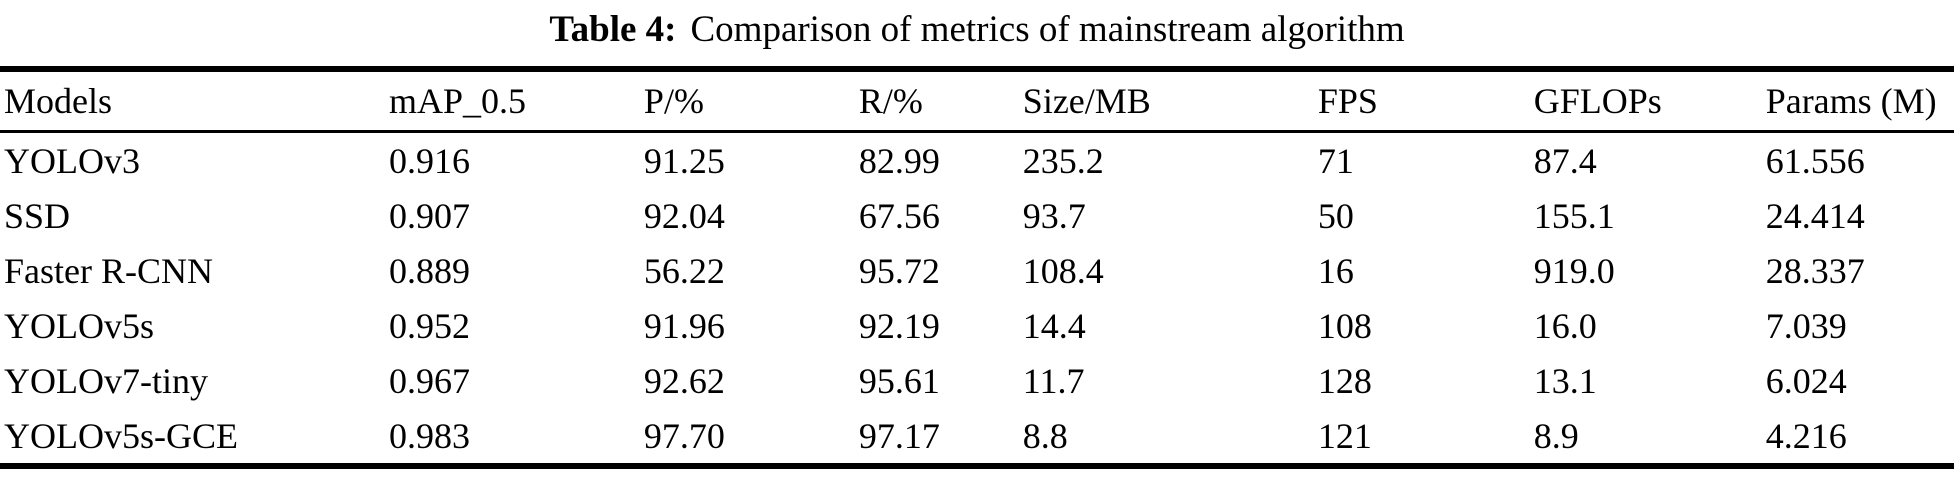 This screenshot has height=487, width=1954. Describe the element at coordinates (429, 160) in the screenshot. I see `metric-cell: 0.916` at that location.